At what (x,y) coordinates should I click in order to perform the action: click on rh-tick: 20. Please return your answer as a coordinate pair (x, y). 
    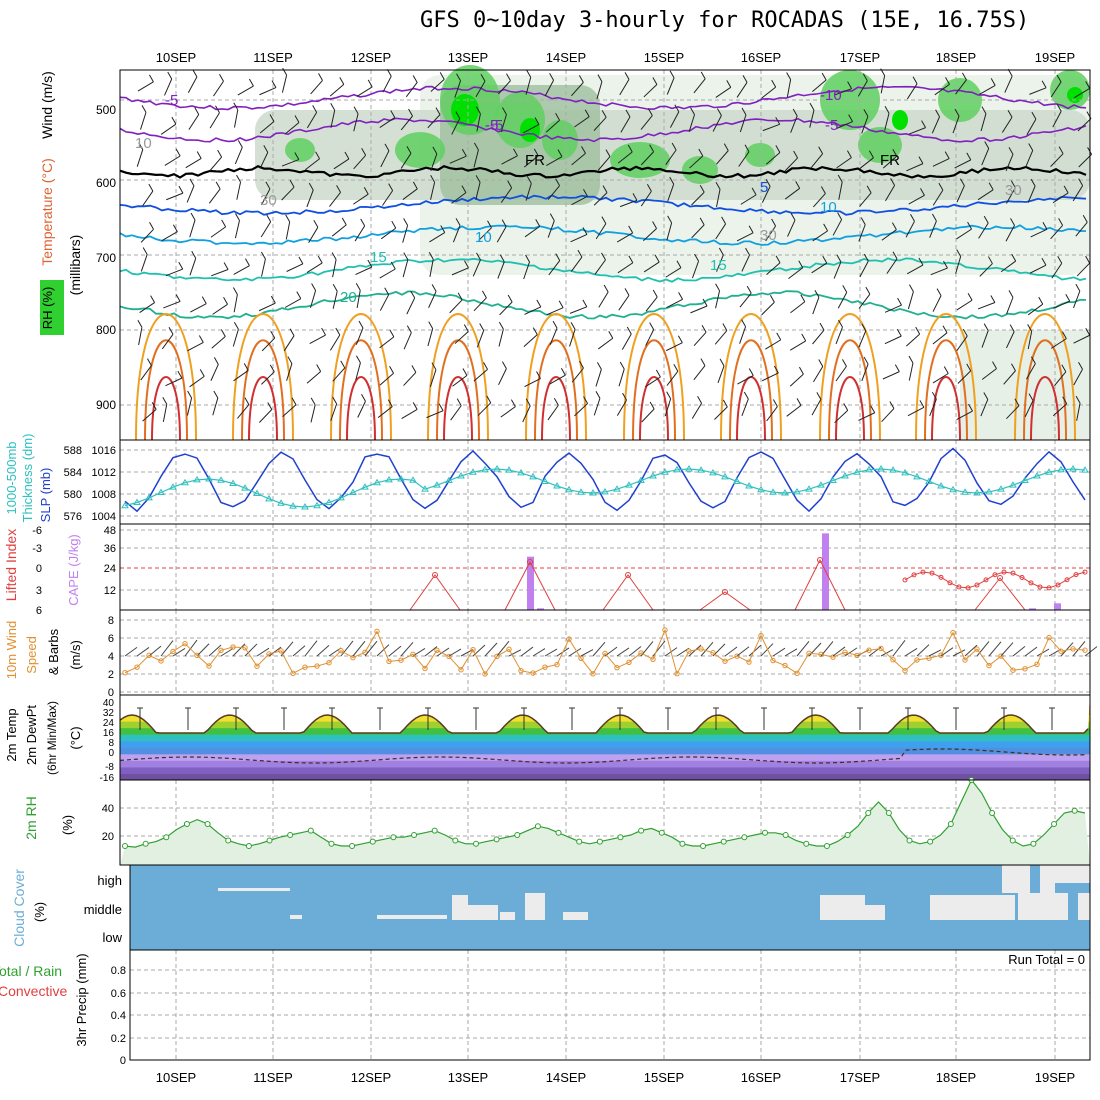
    Looking at the image, I should click on (108, 837).